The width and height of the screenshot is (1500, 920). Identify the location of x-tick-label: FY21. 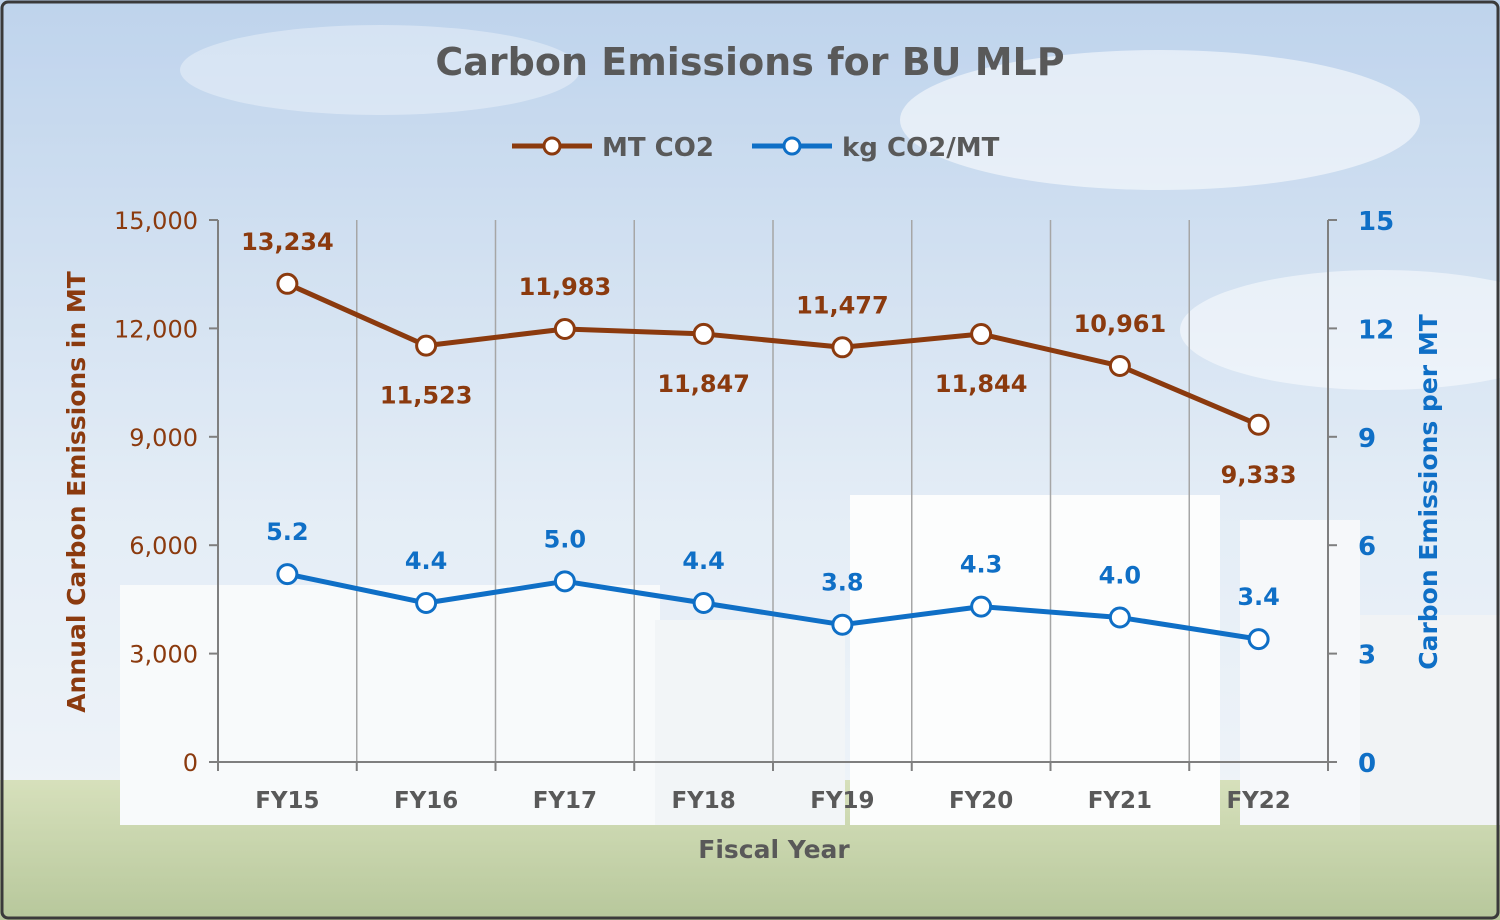
(1120, 801).